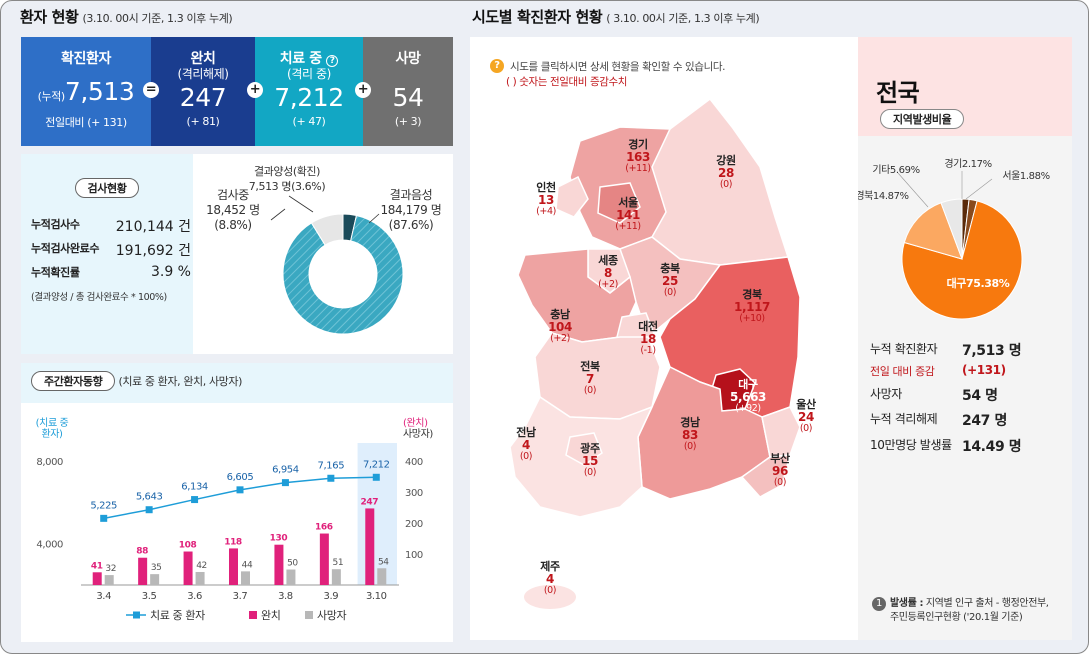 Image resolution: width=1089 pixels, height=654 pixels. Describe the element at coordinates (99, 297) in the screenshot. I see `positive-rate-note: (결과양성 / 총 검사완료수 * 100%)` at that location.